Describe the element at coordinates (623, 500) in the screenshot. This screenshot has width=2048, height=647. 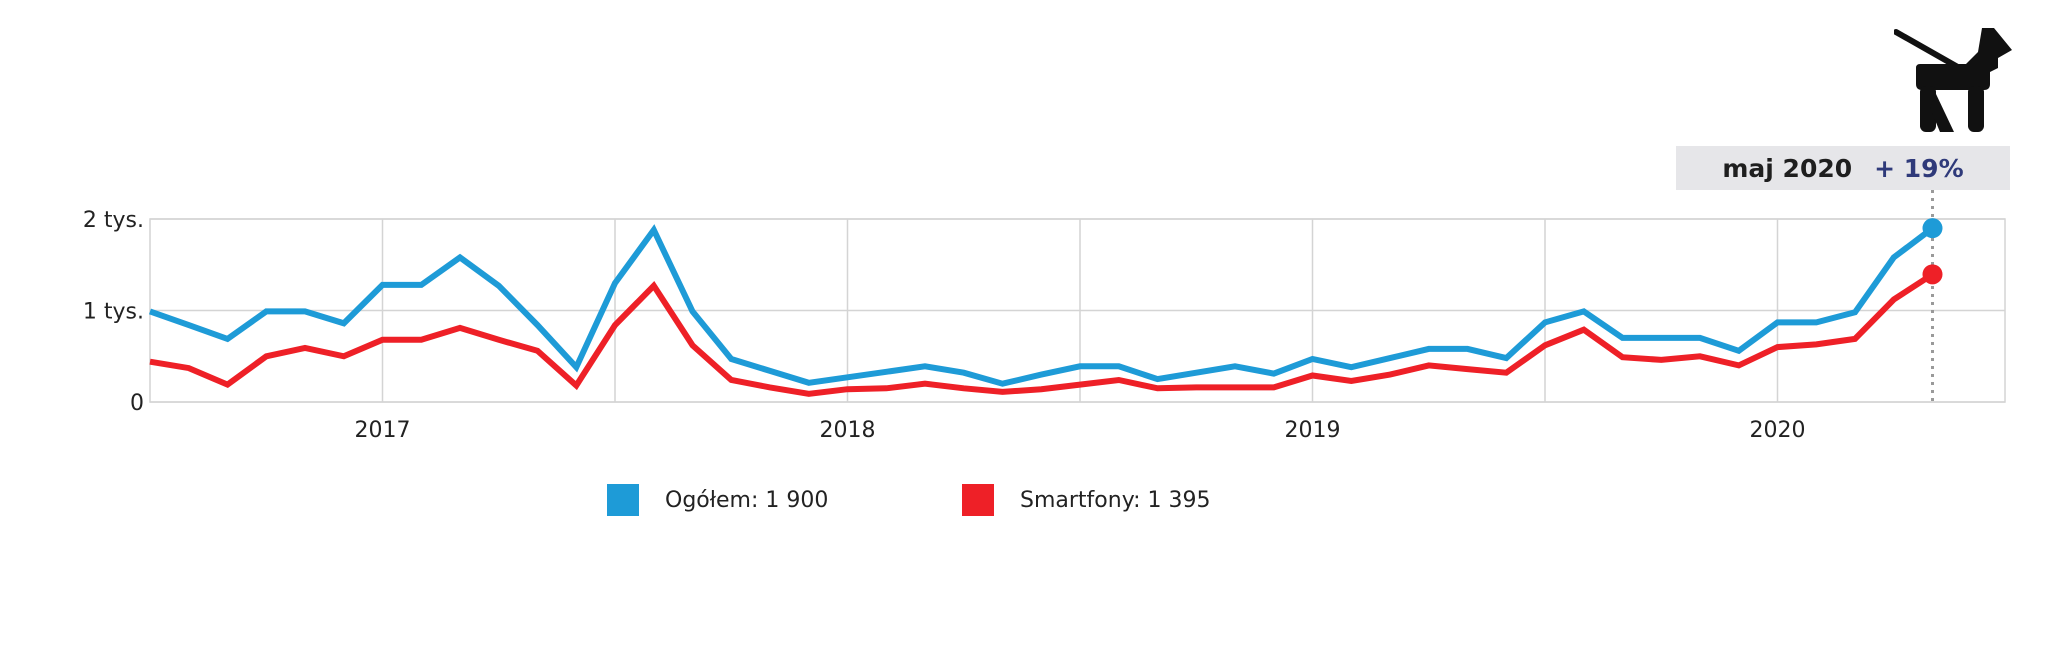
I see `legend-swatch-ogolem` at that location.